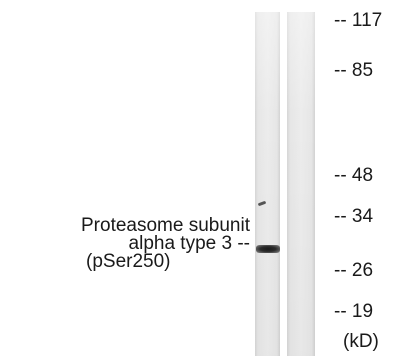 Image resolution: width=402 pixels, height=356 pixels. What do you see at coordinates (268, 249) in the screenshot?
I see `lane-1-protein-band` at bounding box center [268, 249].